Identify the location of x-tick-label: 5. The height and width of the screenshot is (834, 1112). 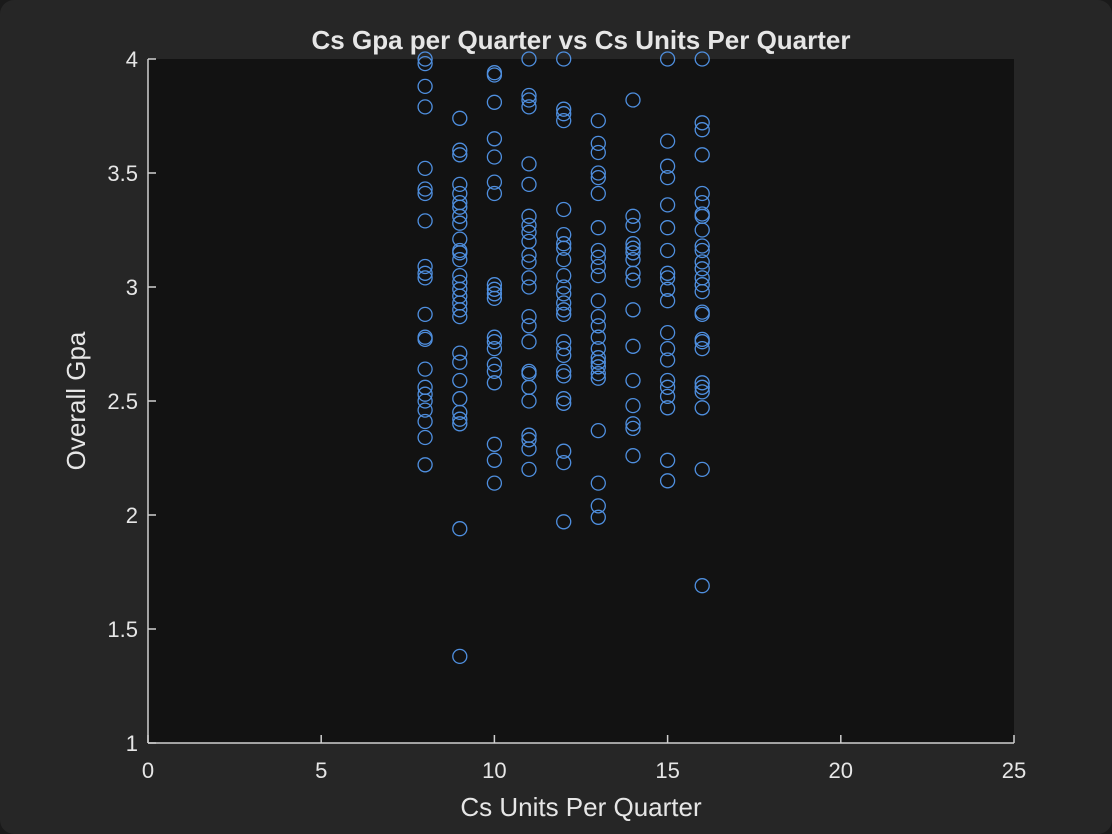
(321, 770).